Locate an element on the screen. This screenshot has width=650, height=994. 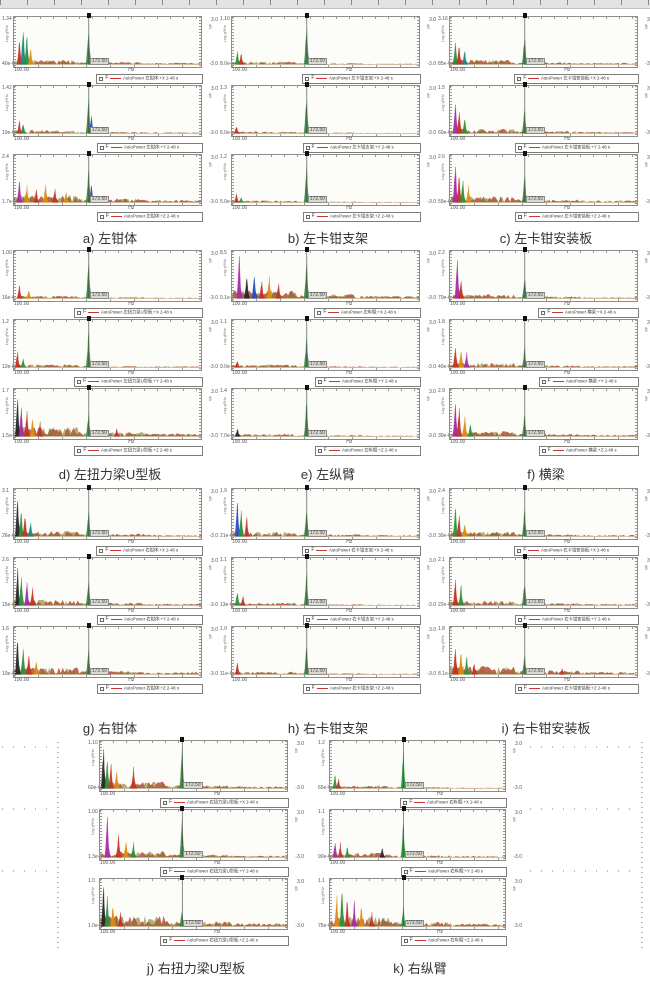
y-min-label: 90e-6 is located at coordinates (324, 857).